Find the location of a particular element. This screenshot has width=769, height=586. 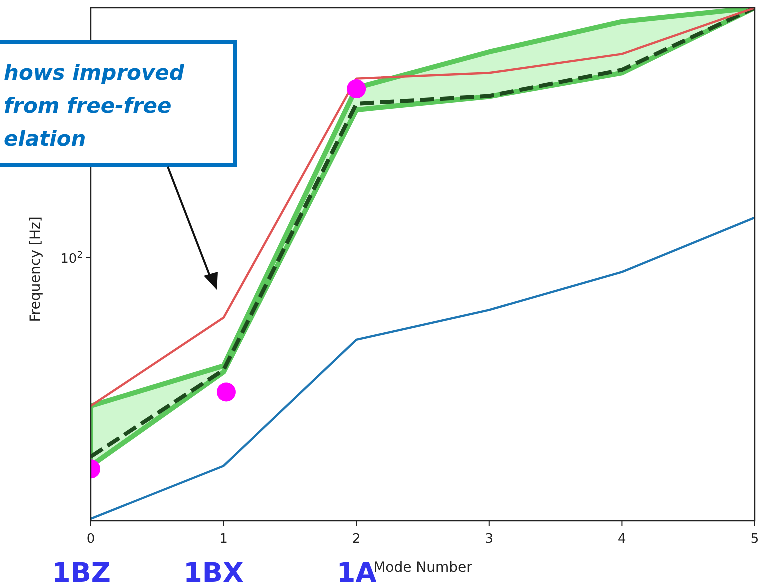

text: 10$^{2}$ is located at coordinates (71, 259).